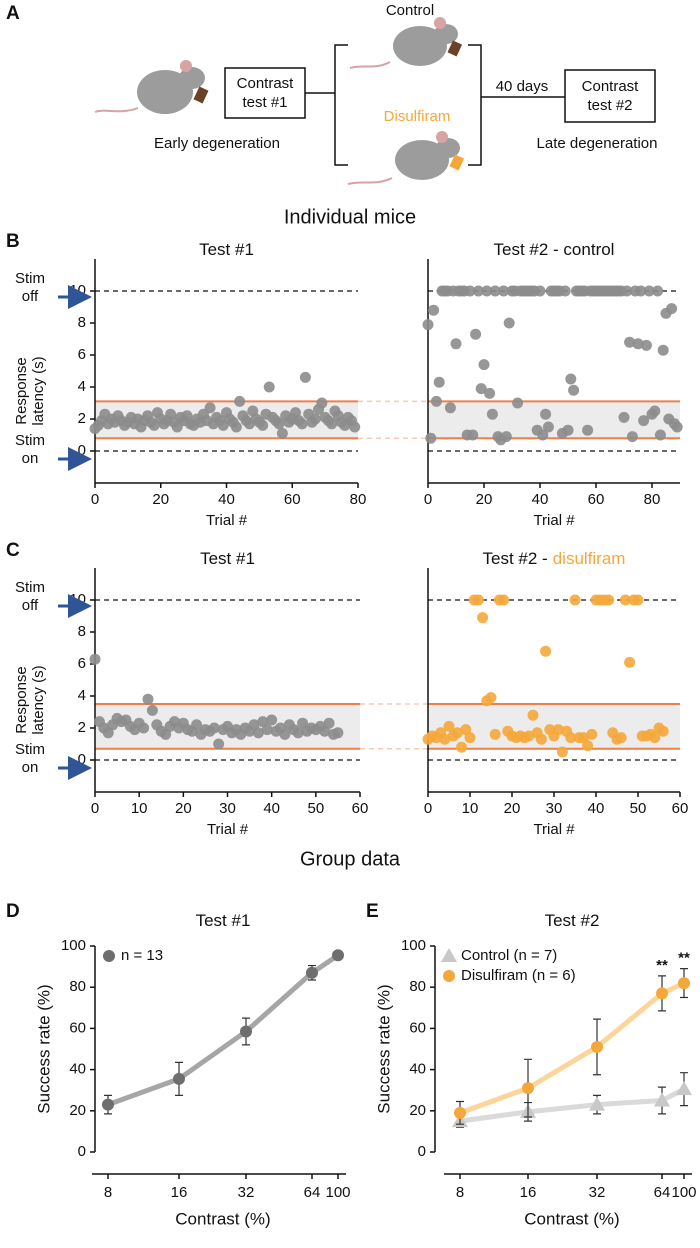 This screenshot has width=700, height=1248. Describe the element at coordinates (13, 911) in the screenshot. I see `panel-label: D` at that location.